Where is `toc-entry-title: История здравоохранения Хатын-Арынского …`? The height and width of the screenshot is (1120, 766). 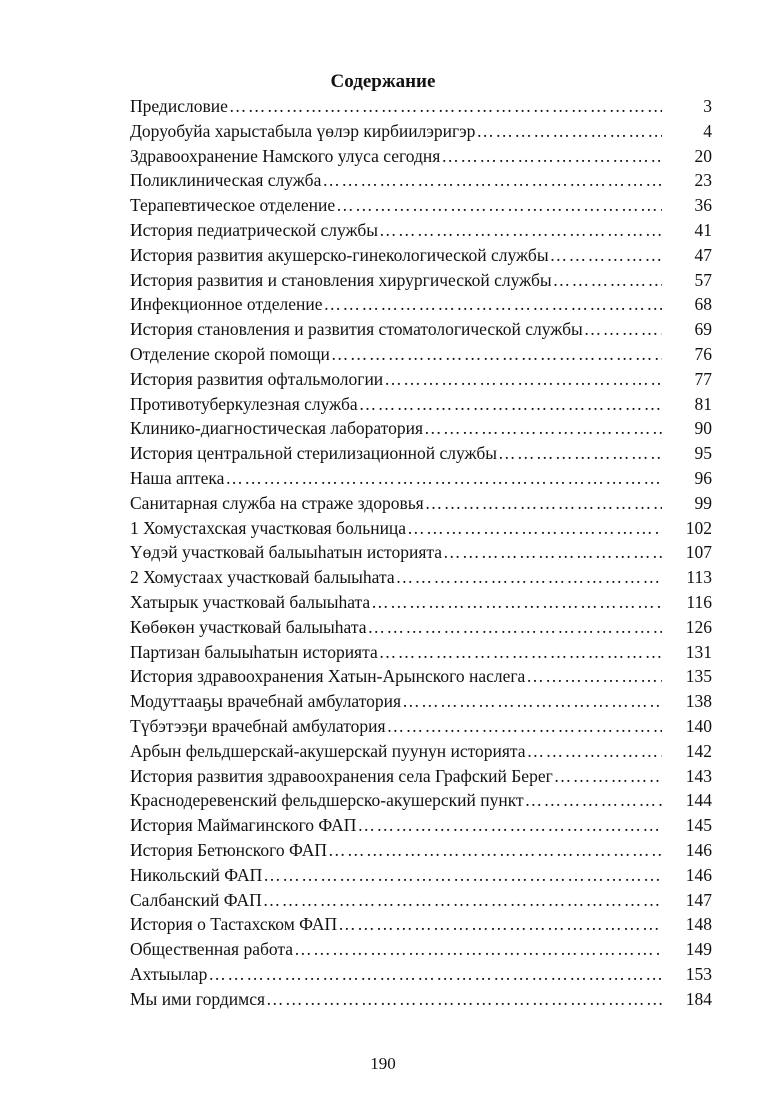 toc-entry-title: История здравоохранения Хатын-Арынского … is located at coordinates (328, 676).